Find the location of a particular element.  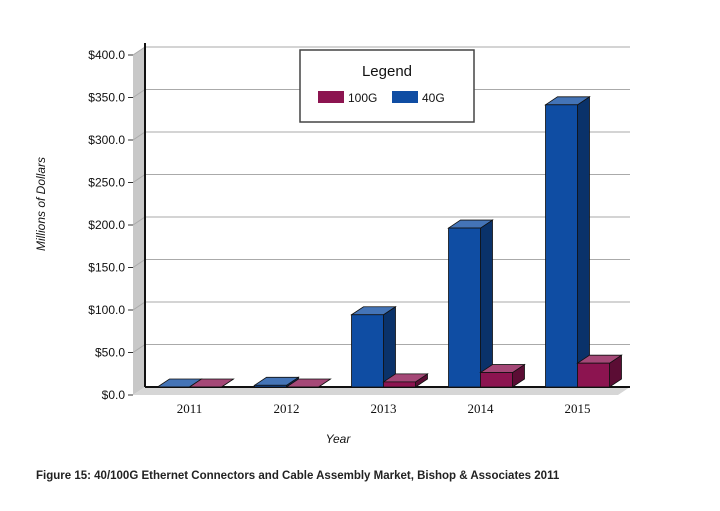

legend: Legend 100G 40G is located at coordinates (387, 86).